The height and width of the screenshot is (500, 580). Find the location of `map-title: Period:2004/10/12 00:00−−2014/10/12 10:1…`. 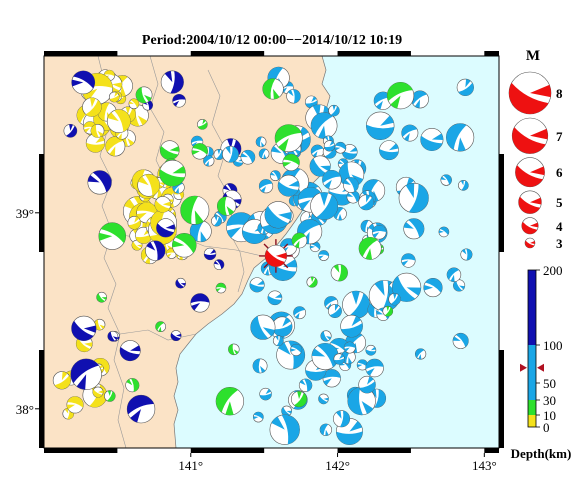

map-title: Period:2004/10/12 00:00−−2014/10/12 10:1… is located at coordinates (272, 40).